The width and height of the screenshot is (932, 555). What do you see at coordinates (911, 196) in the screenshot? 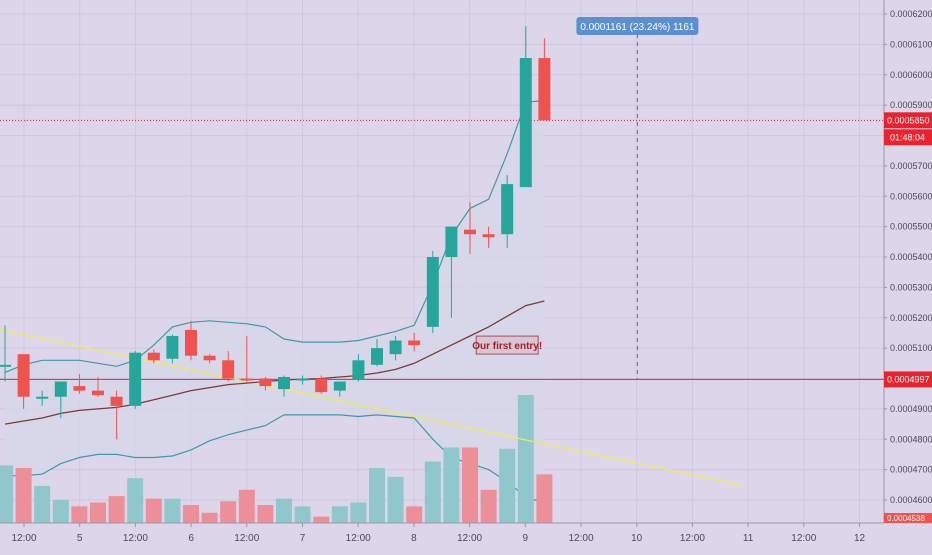
I see `y-tick-label: 0.0005600` at bounding box center [911, 196].